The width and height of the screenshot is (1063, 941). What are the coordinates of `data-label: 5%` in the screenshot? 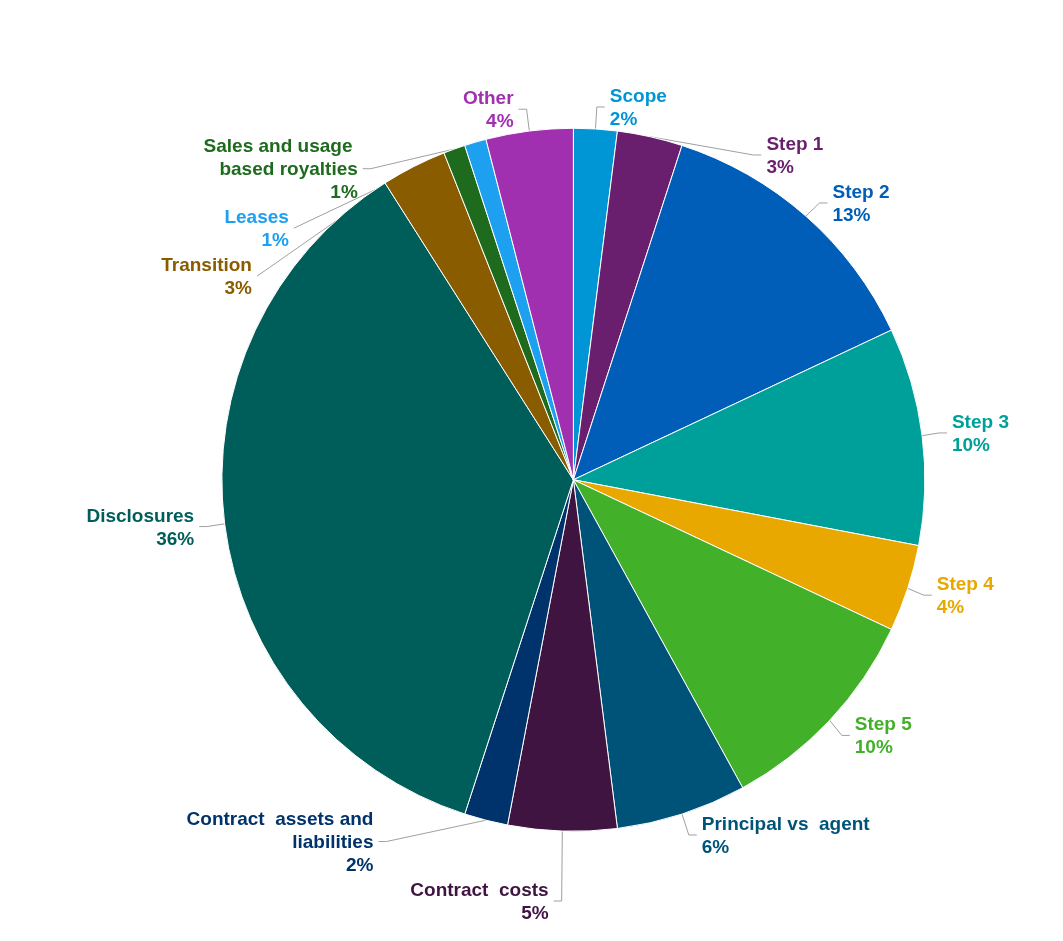 It's located at (535, 913).